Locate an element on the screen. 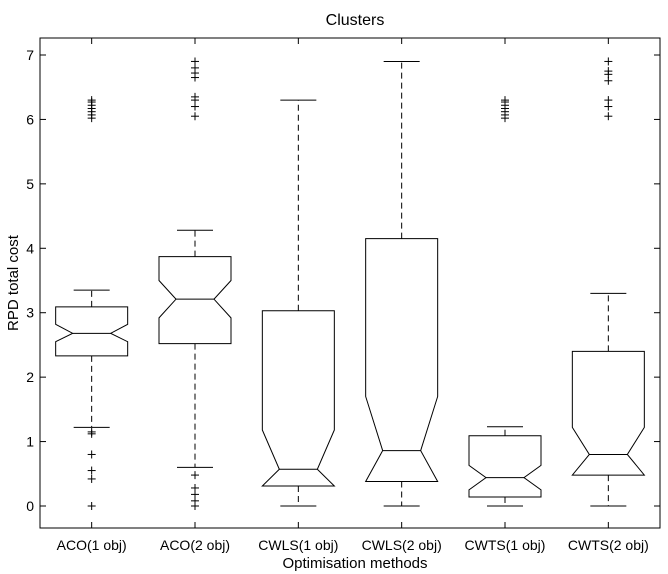 The width and height of the screenshot is (668, 574). x-tick-label: ACO(2 obj) is located at coordinates (195, 545).